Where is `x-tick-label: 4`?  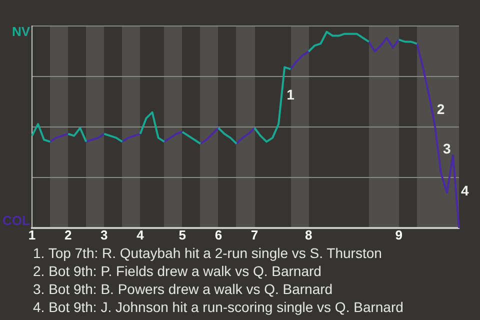 x-tick-label: 4 is located at coordinates (140, 234).